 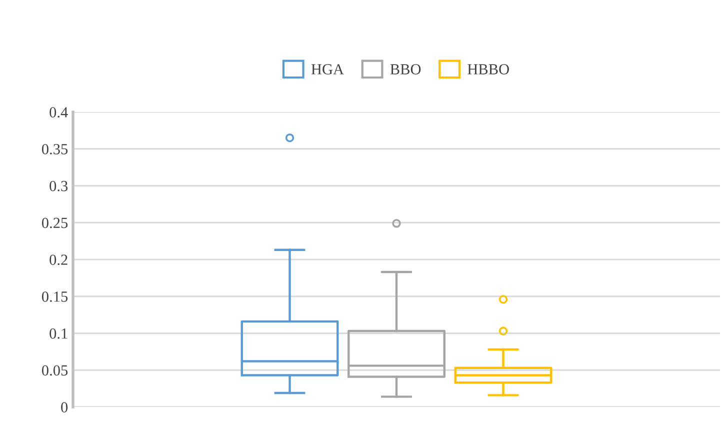 I want to click on y-tick-label: 0.05, so click(x=55, y=370).